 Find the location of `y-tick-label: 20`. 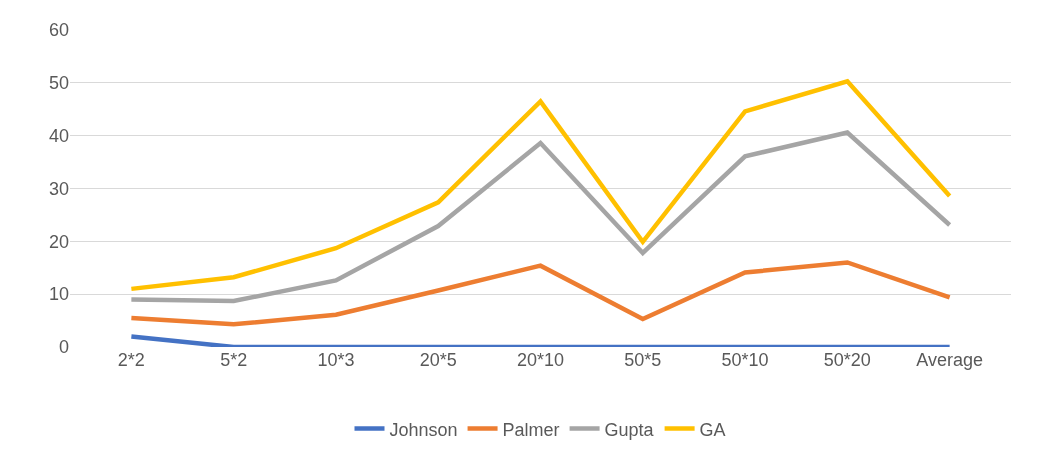

y-tick-label: 20 is located at coordinates (58, 241).